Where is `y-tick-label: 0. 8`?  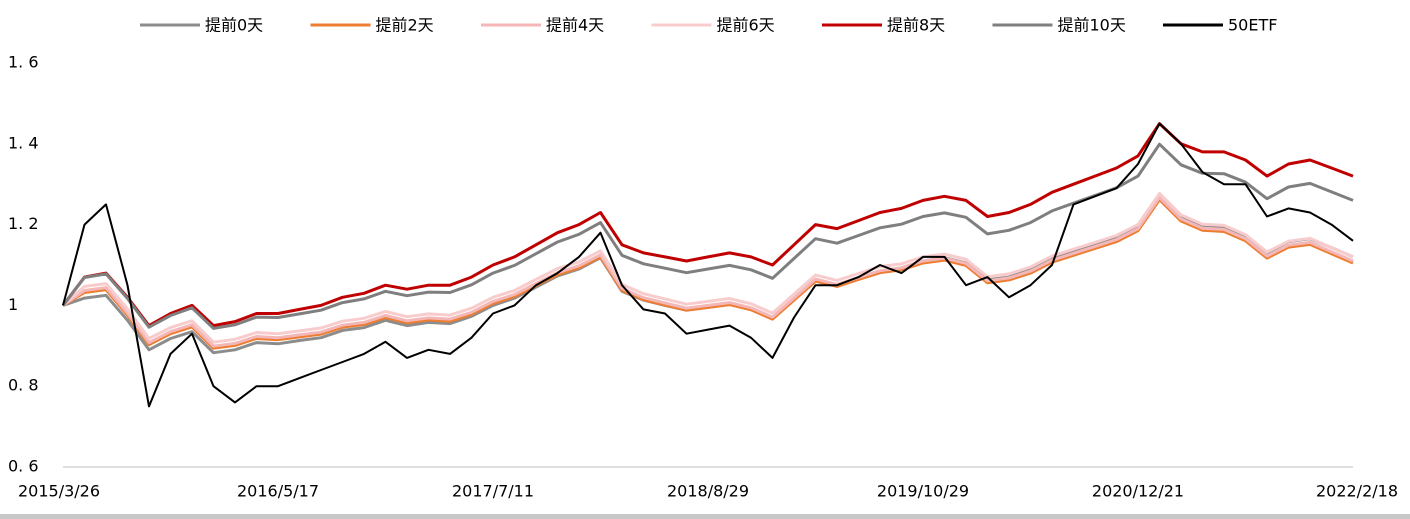
y-tick-label: 0. 8 is located at coordinates (23, 385).